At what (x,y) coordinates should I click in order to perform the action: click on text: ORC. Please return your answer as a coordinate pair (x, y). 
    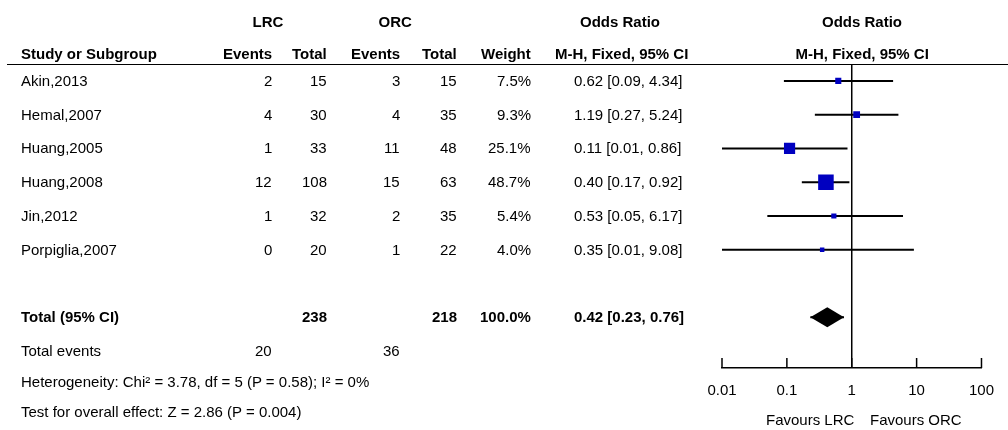
    Looking at the image, I should click on (395, 22).